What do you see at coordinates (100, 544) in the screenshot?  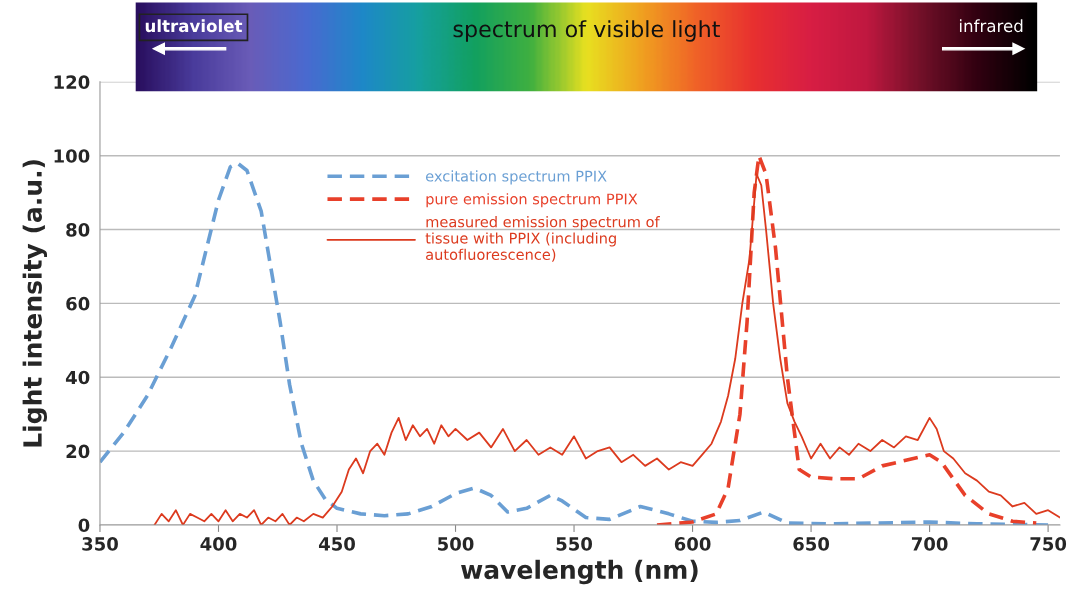 I see `x-tick-label: 350` at bounding box center [100, 544].